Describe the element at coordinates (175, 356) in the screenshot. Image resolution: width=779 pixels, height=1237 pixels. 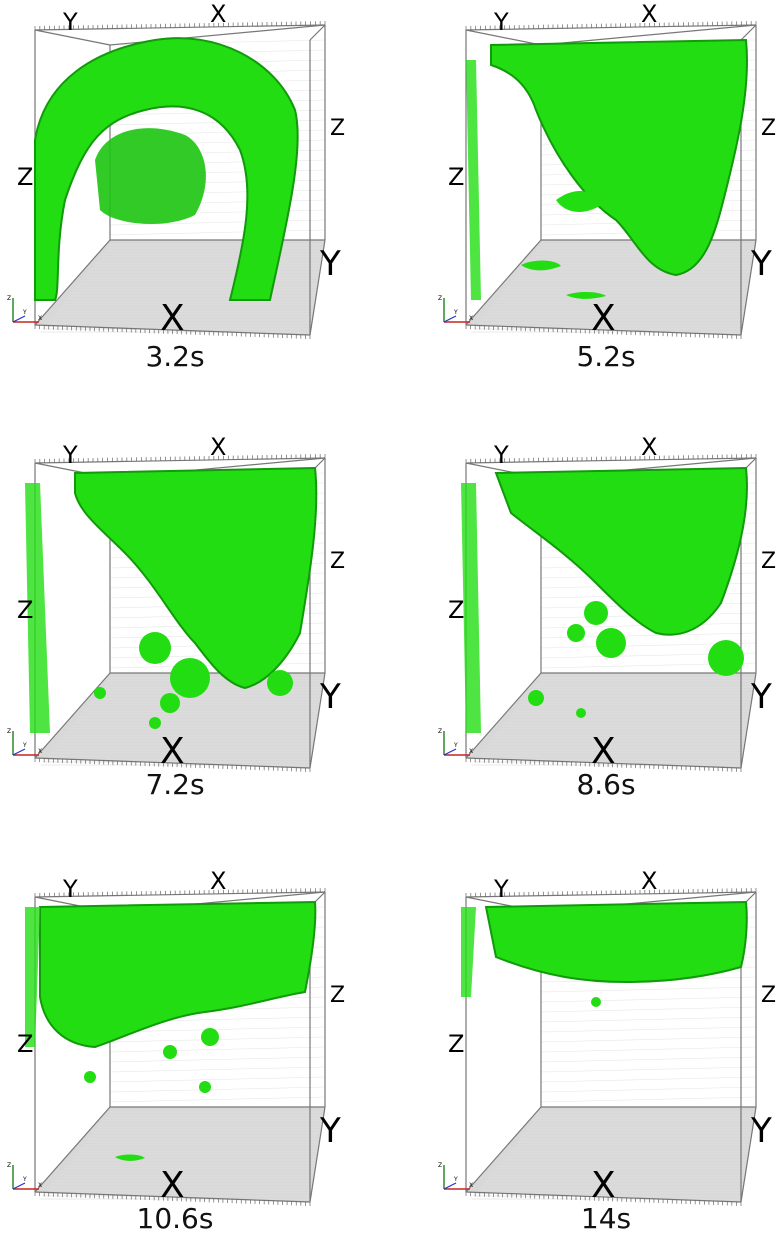
I see `time-caption: 3.2s` at that location.